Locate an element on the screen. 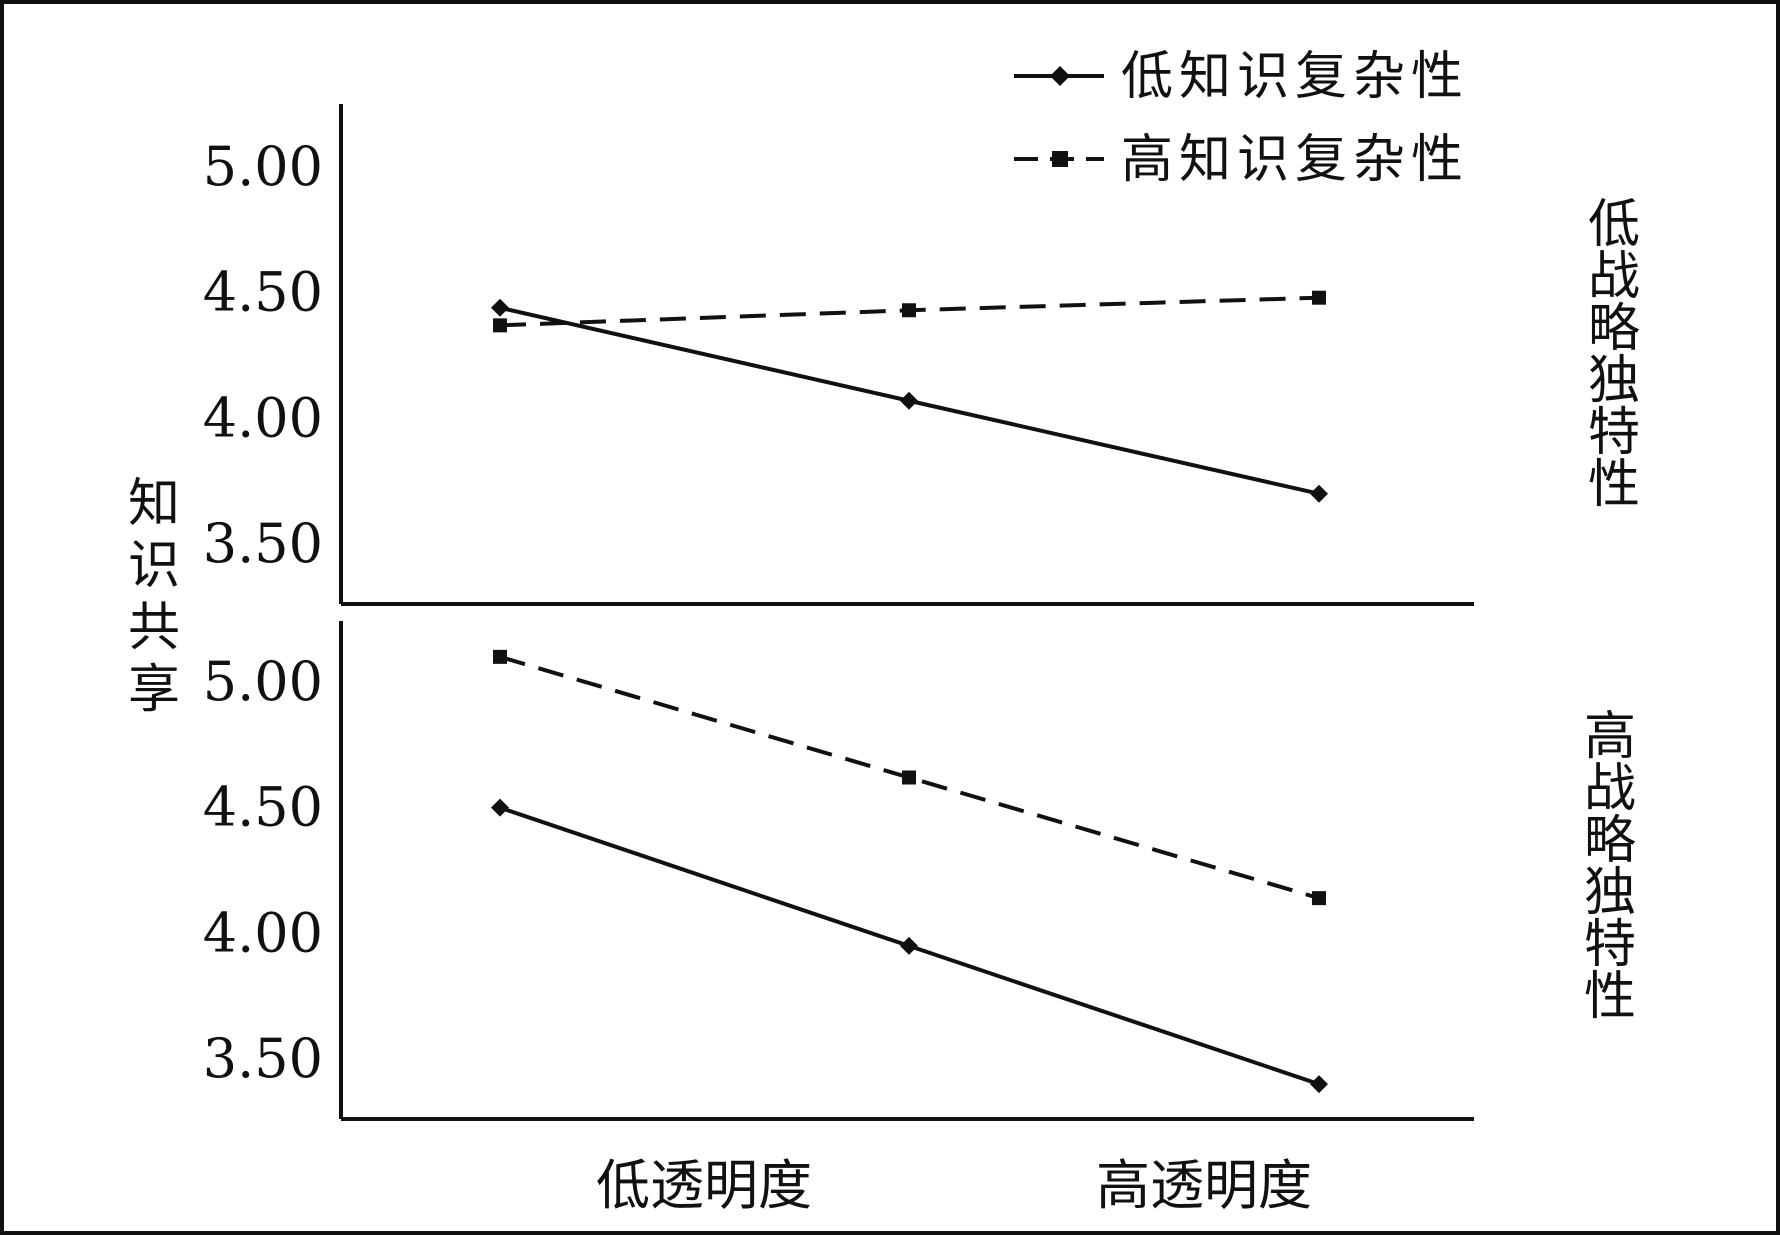 The width and height of the screenshot is (1780, 1235). y-axis-label-char: 知 is located at coordinates (154, 504).